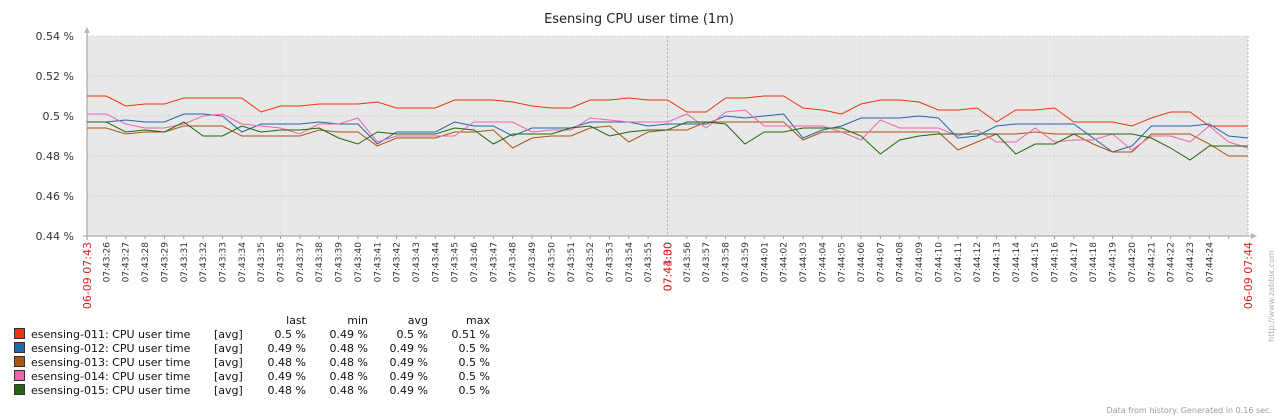 Image resolution: width=1279 pixels, height=418 pixels. I want to click on x-tick-label: 07:44:04, so click(823, 262).